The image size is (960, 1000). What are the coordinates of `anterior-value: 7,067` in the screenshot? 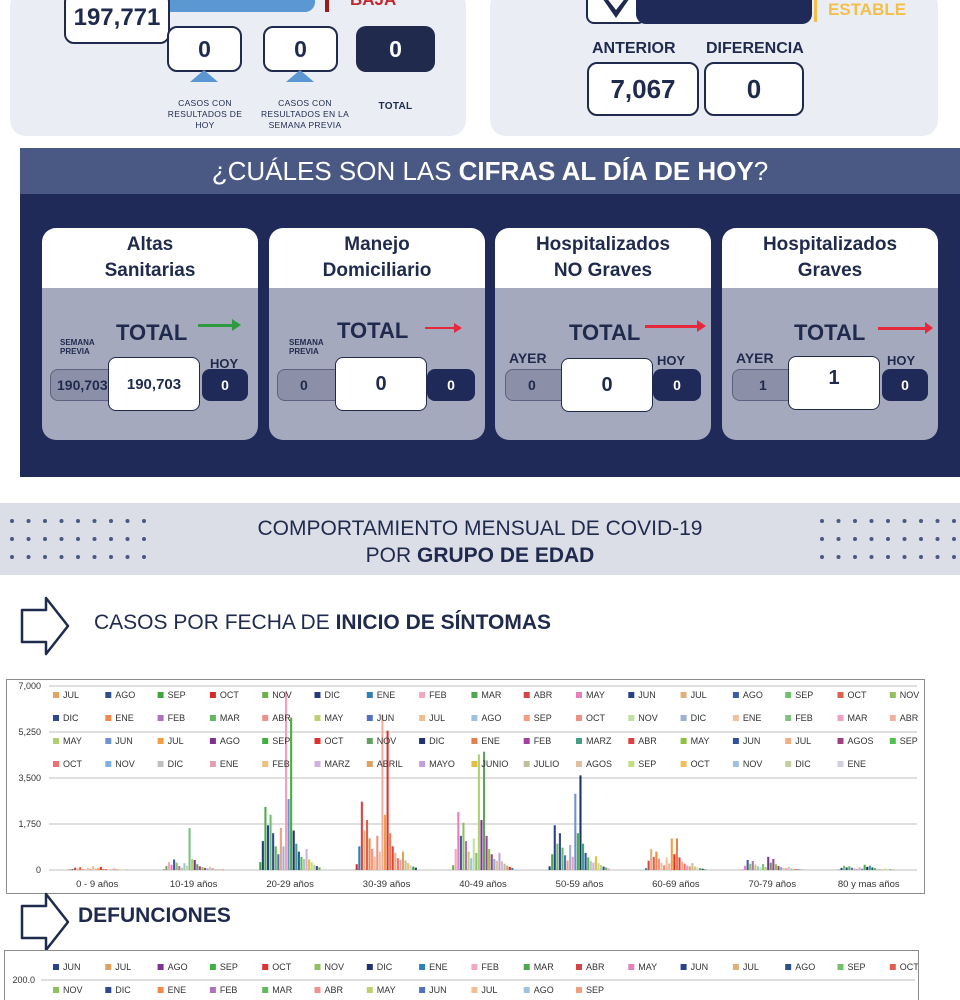 It's located at (643, 89).